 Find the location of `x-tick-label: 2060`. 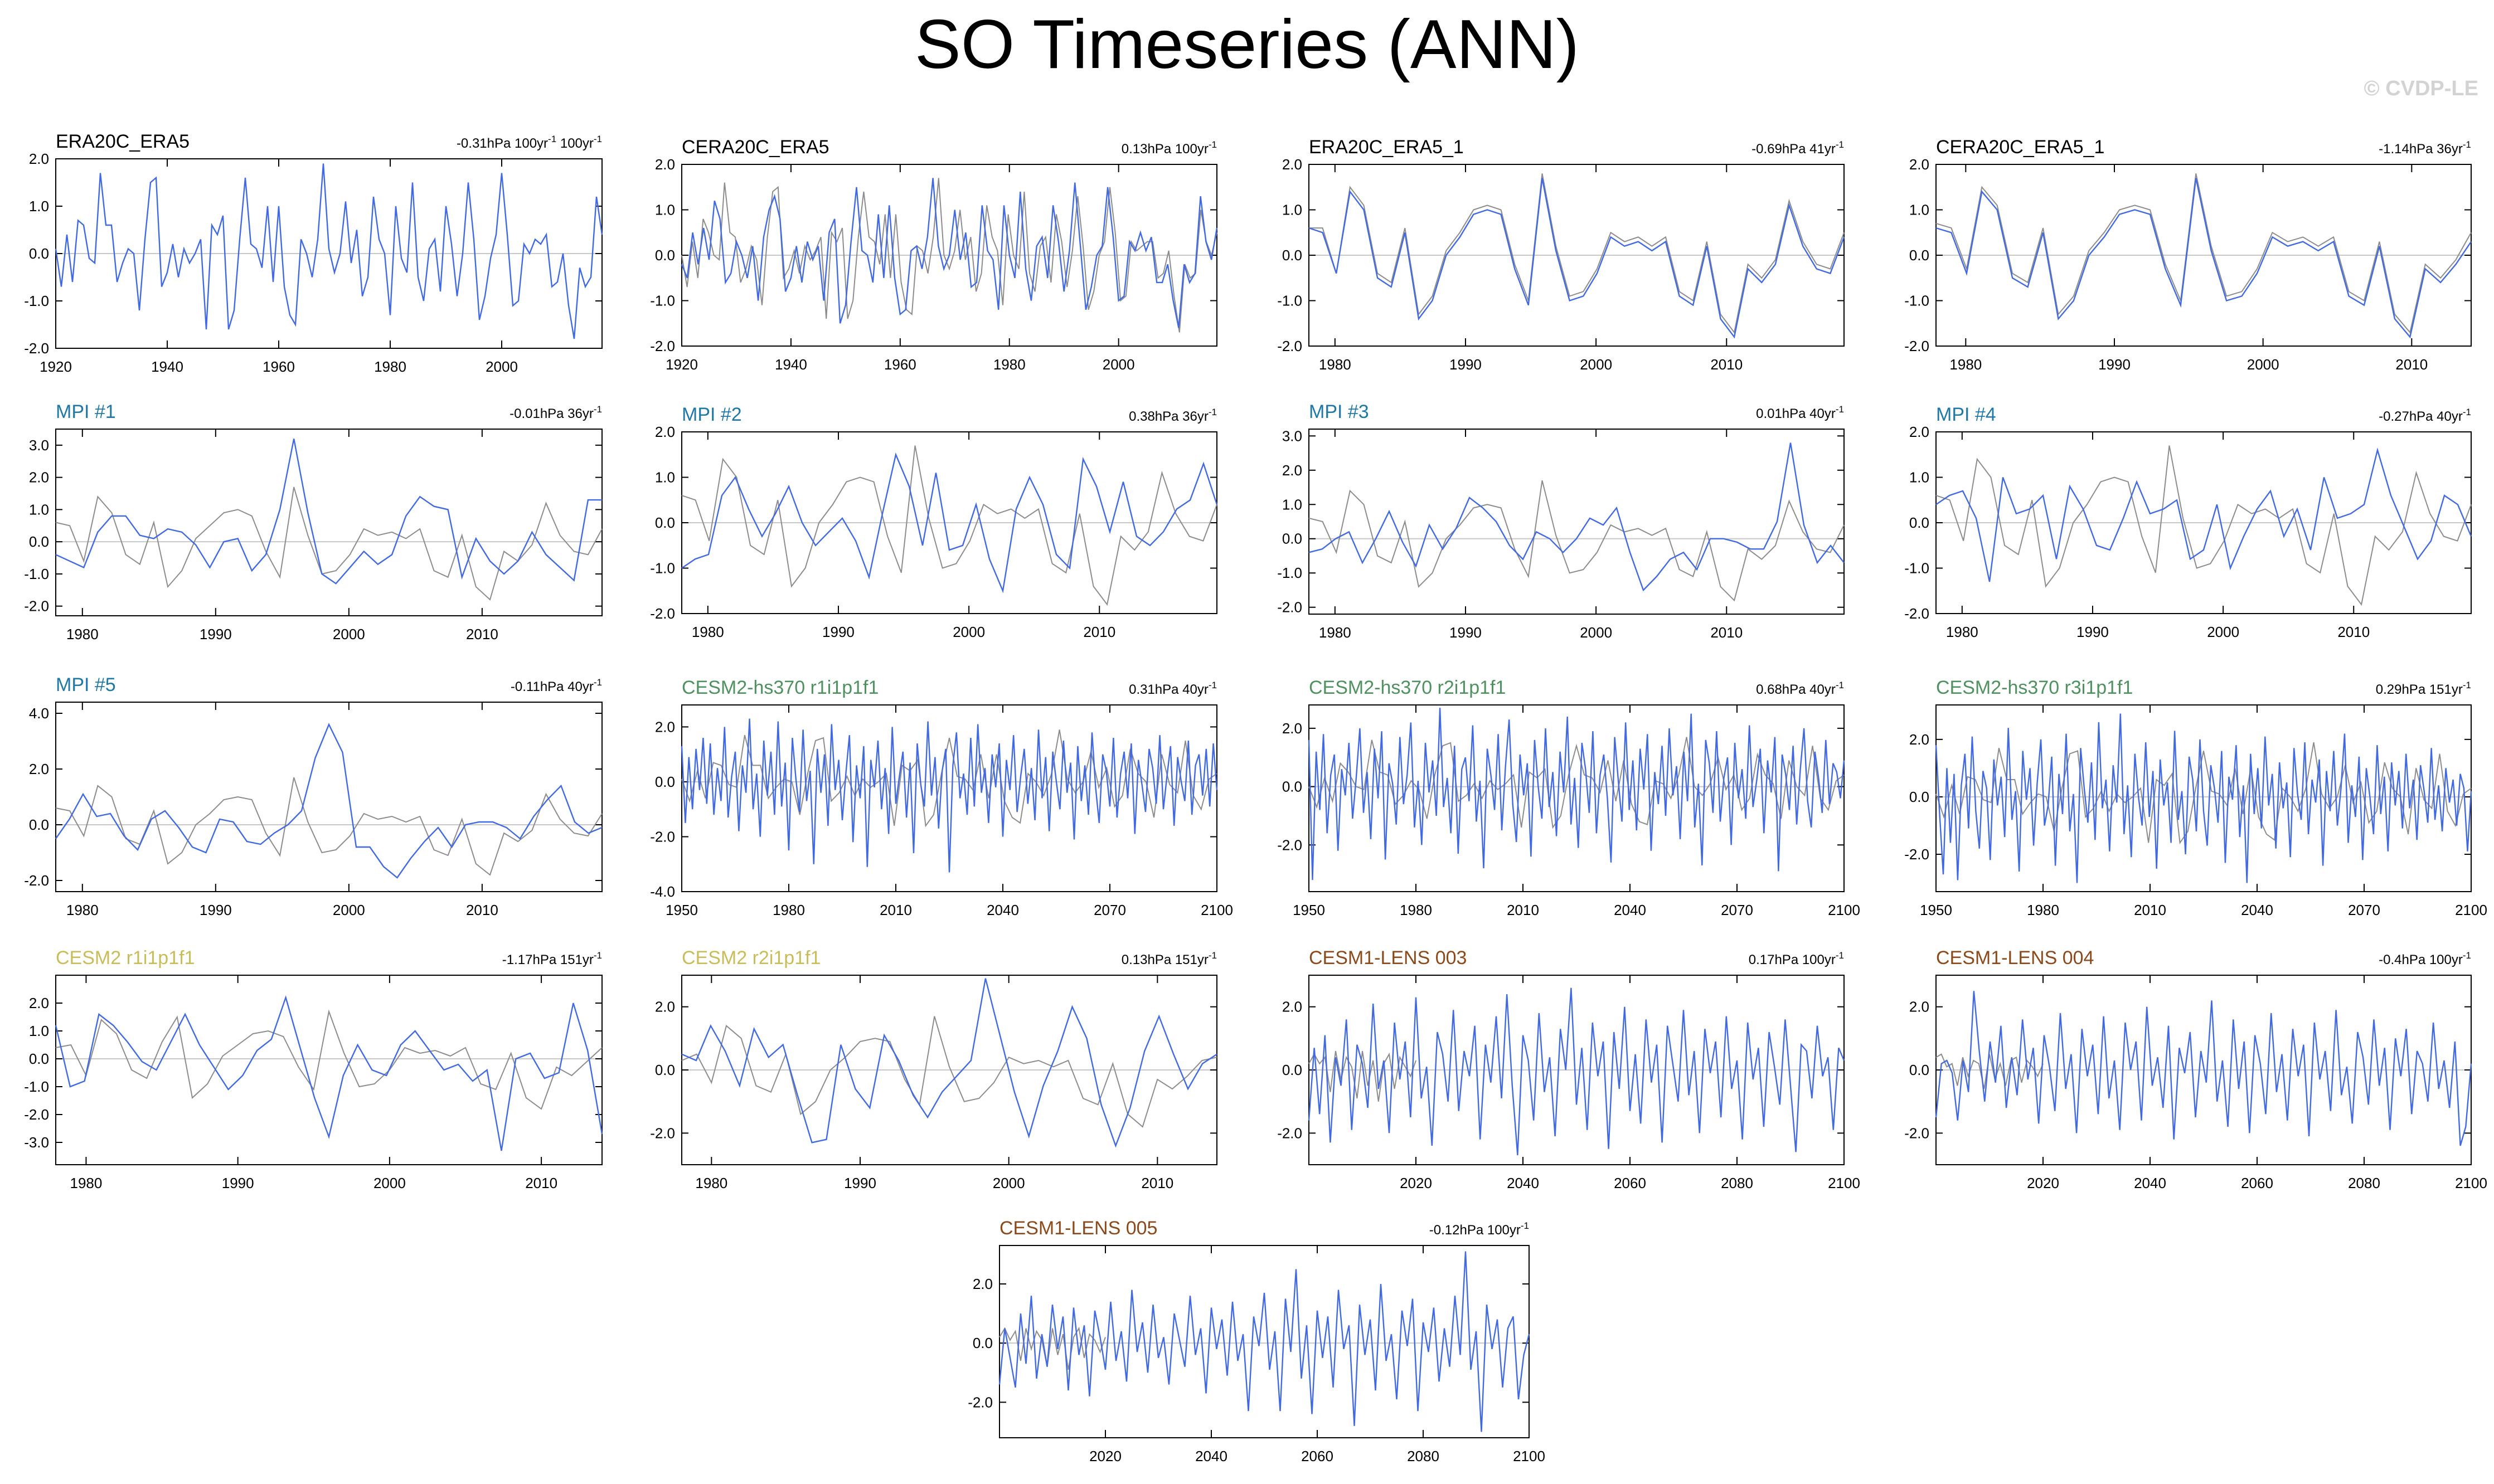

x-tick-label: 2060 is located at coordinates (1630, 1183).